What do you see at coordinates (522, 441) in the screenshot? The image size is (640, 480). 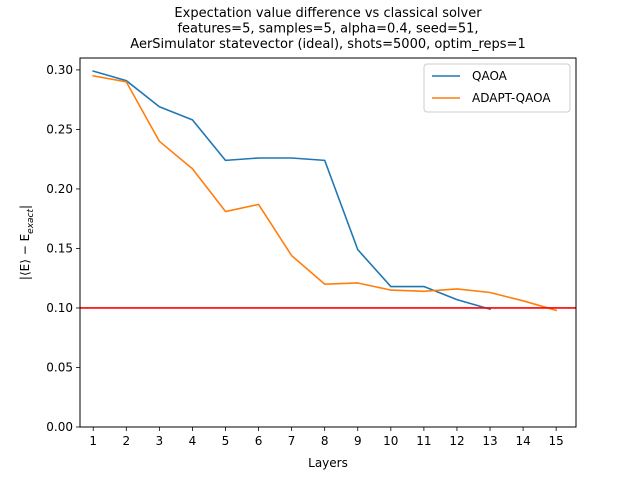 I see `x-tick-label: 14` at bounding box center [522, 441].